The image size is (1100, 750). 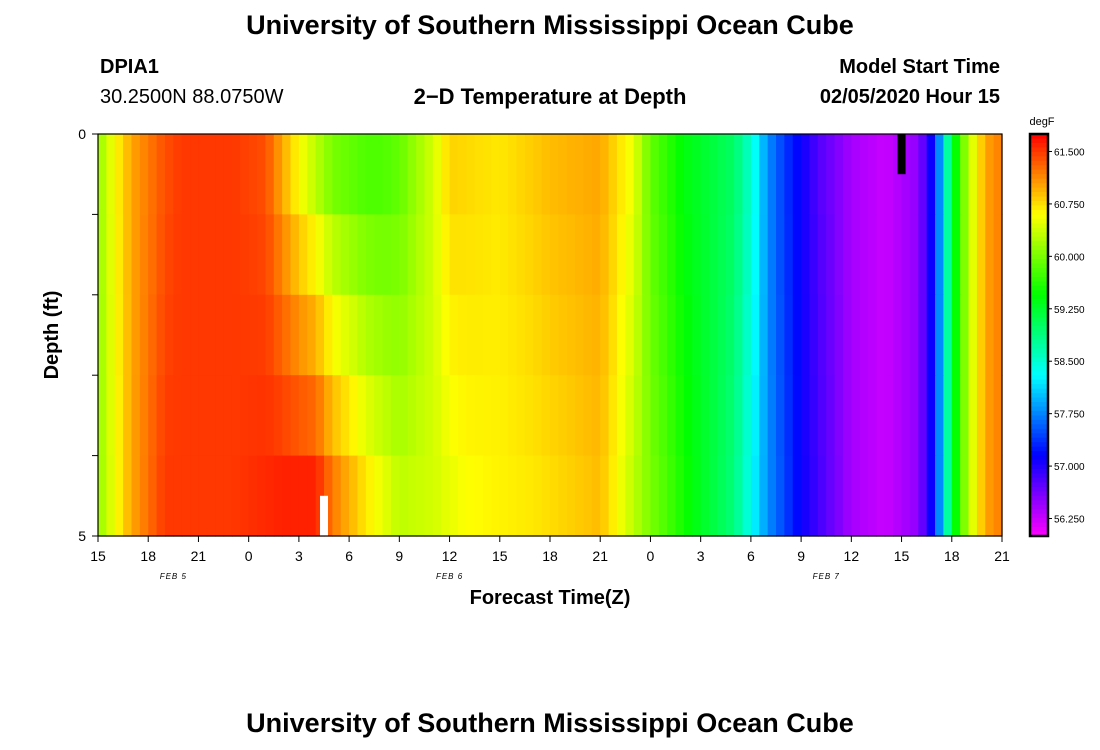 I want to click on x-tick-label: 0, so click(x=651, y=556).